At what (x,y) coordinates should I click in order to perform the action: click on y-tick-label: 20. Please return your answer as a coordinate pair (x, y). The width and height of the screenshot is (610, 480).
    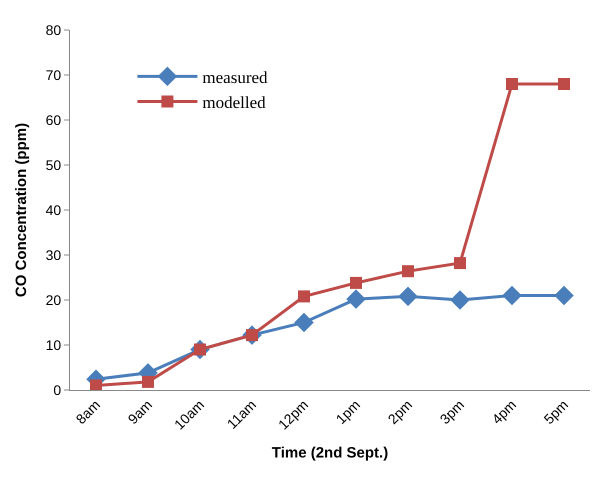
    Looking at the image, I should click on (54, 300).